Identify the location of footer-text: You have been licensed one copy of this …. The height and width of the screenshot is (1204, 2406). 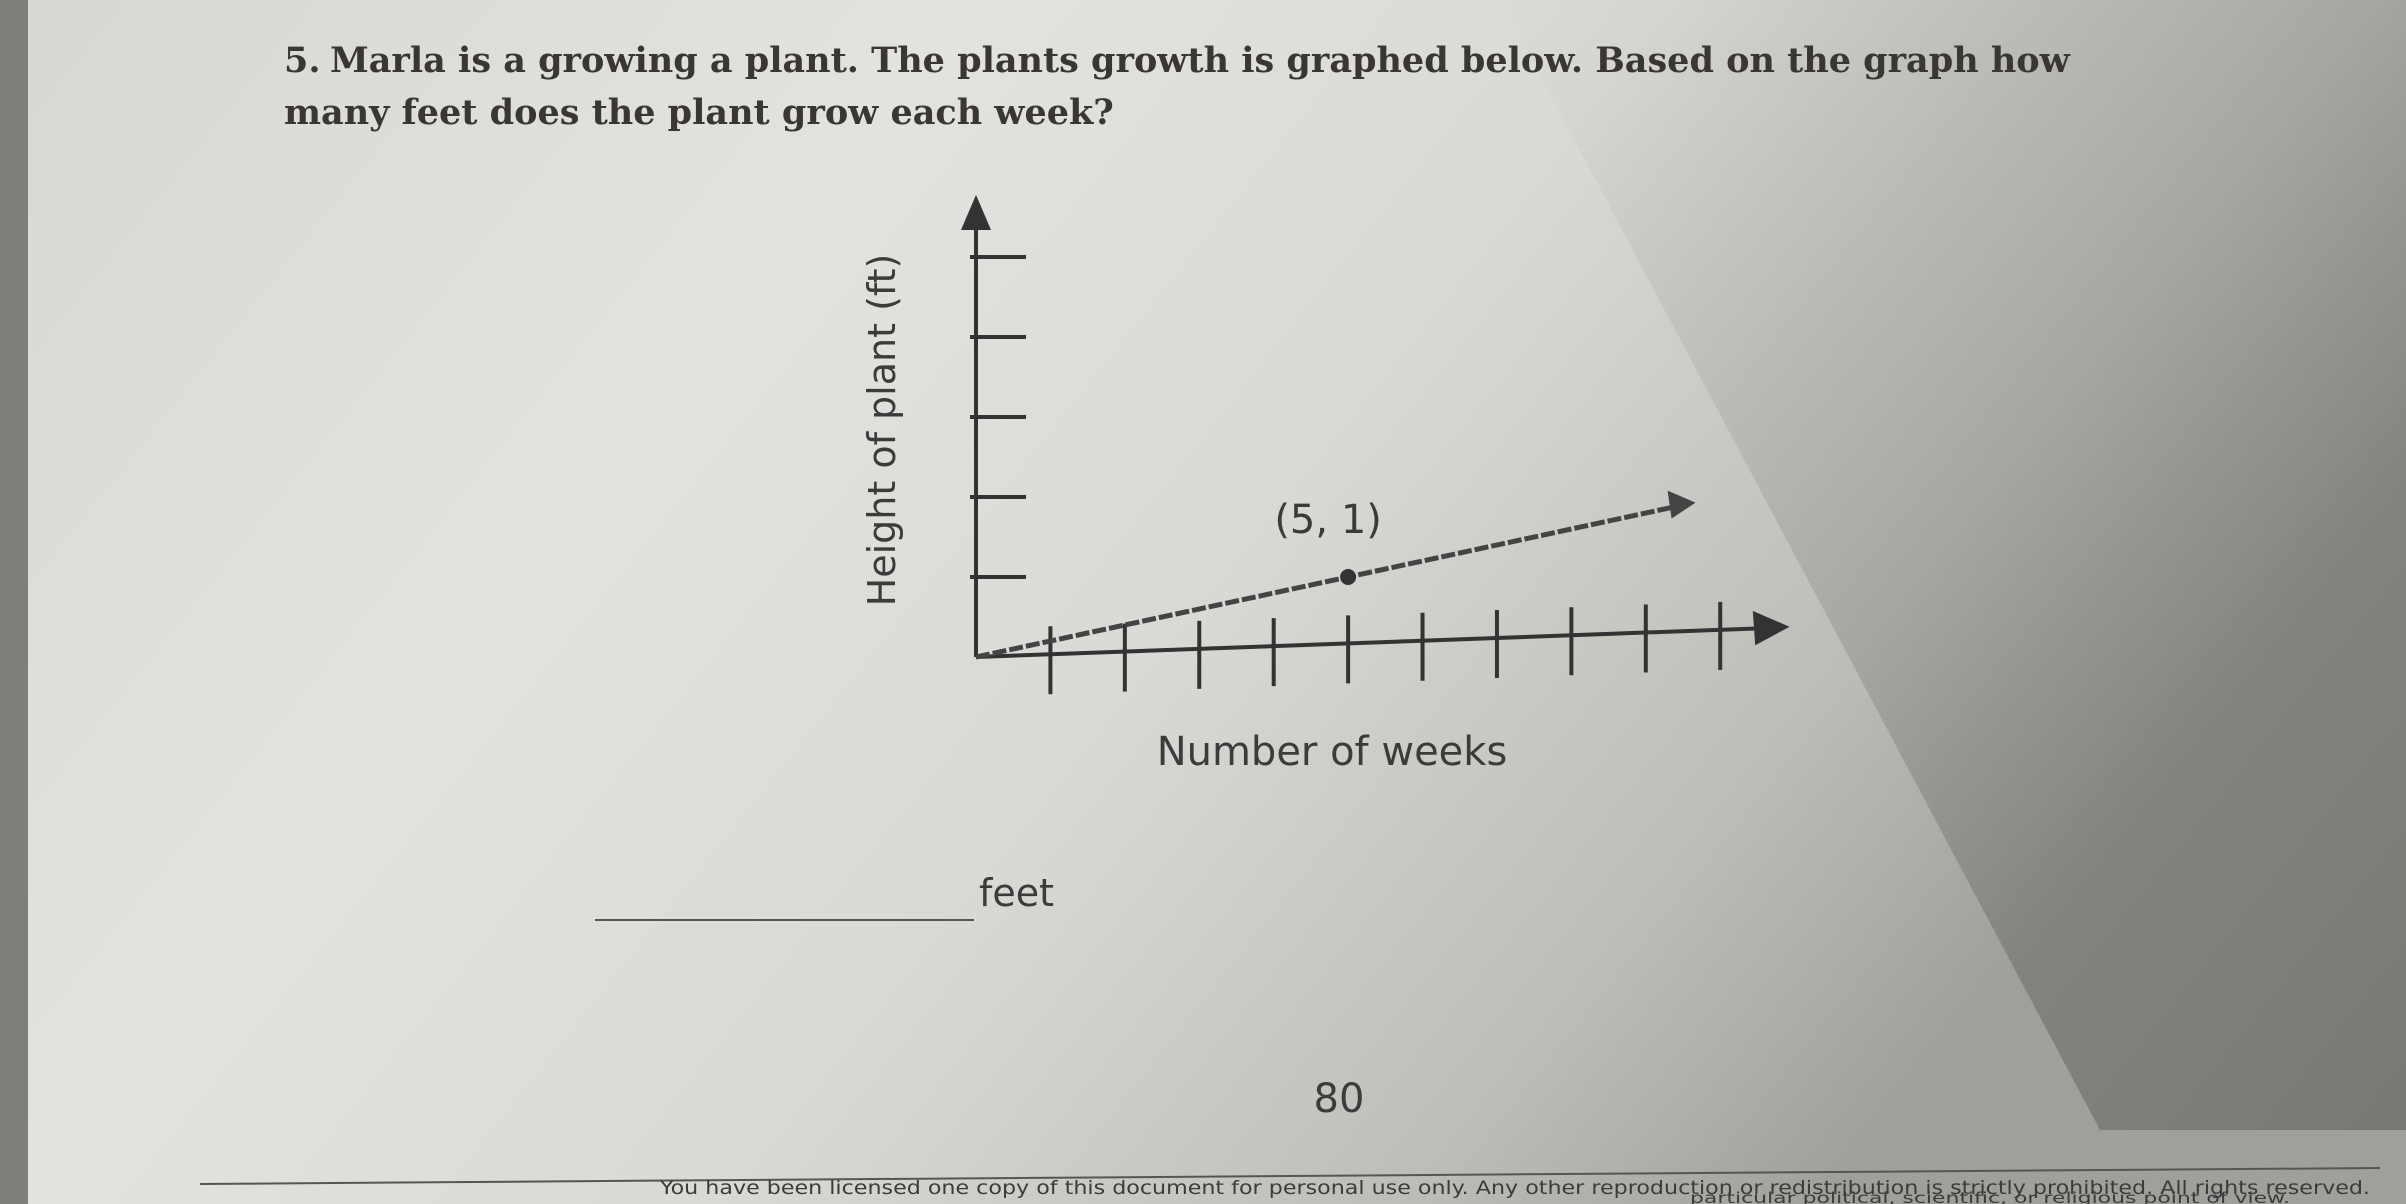
(1514, 1188).